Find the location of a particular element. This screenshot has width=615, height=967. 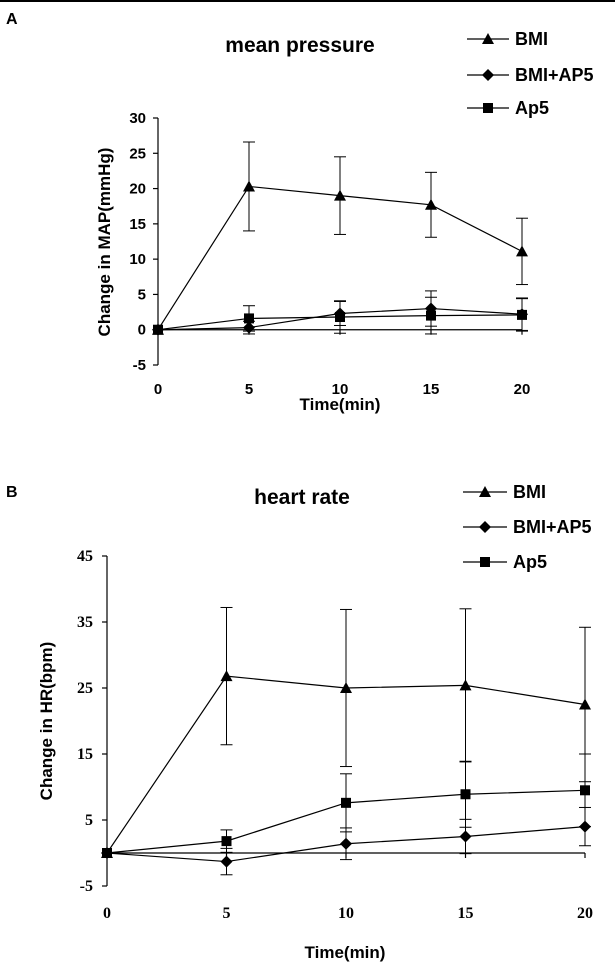

y-tick-label: 0 is located at coordinates (142, 330).